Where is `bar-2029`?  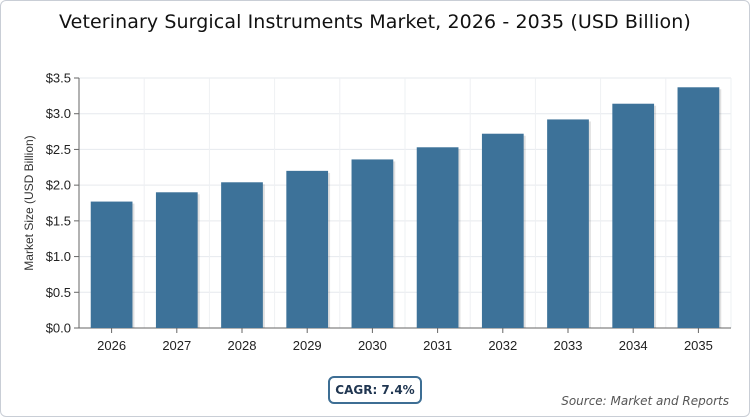 bar-2029 is located at coordinates (307, 249).